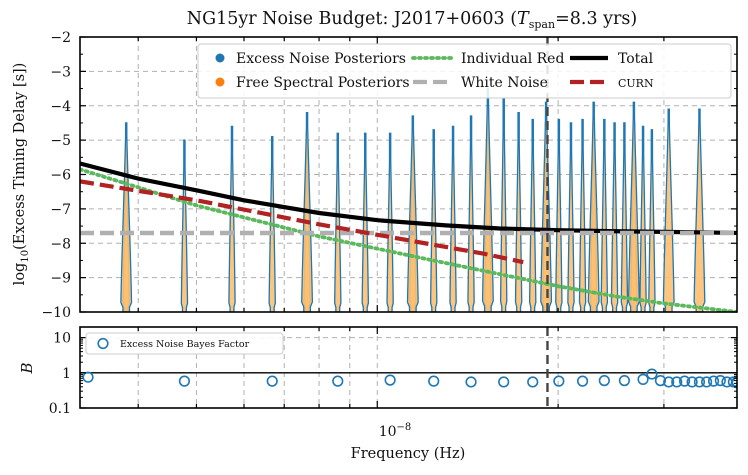 The width and height of the screenshot is (748, 475). What do you see at coordinates (504, 83) in the screenshot?
I see `legend-label: White Noise` at bounding box center [504, 83].